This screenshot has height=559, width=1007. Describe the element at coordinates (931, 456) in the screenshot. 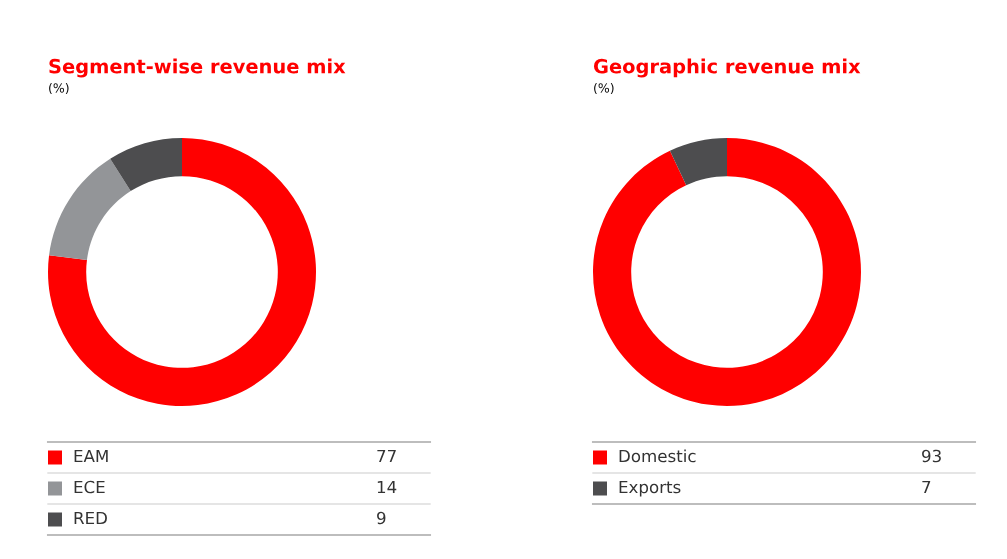

I see `data-label: 93` at that location.